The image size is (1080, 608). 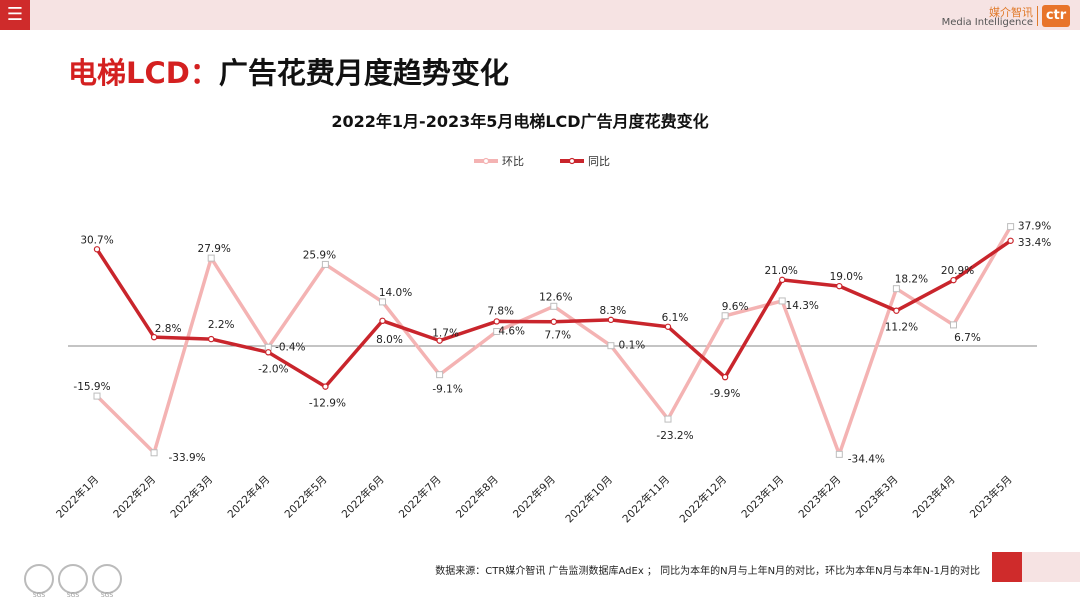 What do you see at coordinates (1051, 567) in the screenshot?
I see `footer-pink-block` at bounding box center [1051, 567].